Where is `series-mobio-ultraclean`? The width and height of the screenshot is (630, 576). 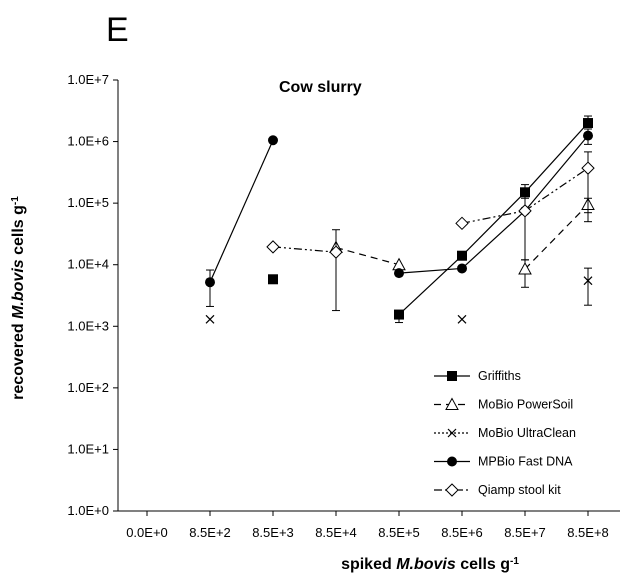
series-mobio-ultraclean is located at coordinates (399, 295).